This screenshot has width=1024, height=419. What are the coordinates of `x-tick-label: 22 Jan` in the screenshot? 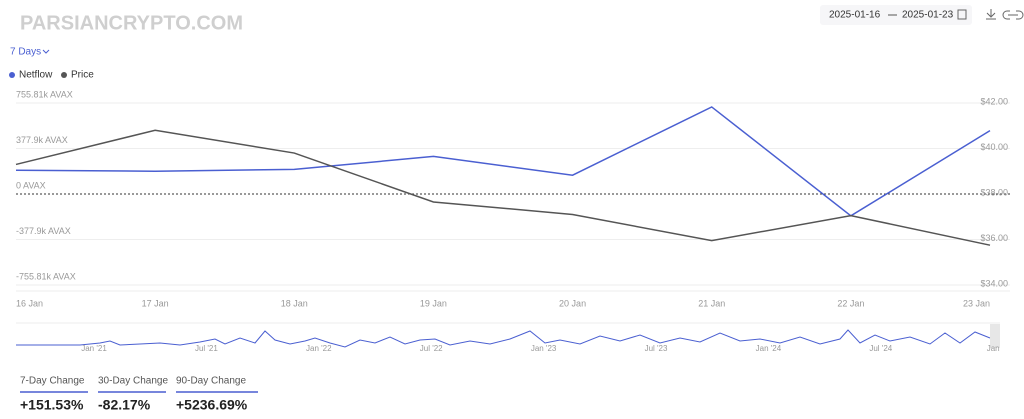 It's located at (850, 303).